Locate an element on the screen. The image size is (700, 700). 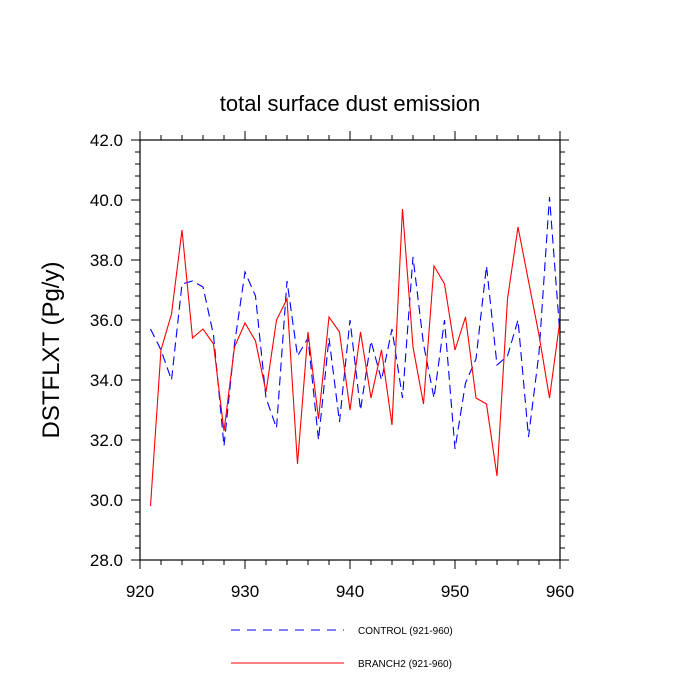
y-tick-label: 32.0 is located at coordinates (106, 440).